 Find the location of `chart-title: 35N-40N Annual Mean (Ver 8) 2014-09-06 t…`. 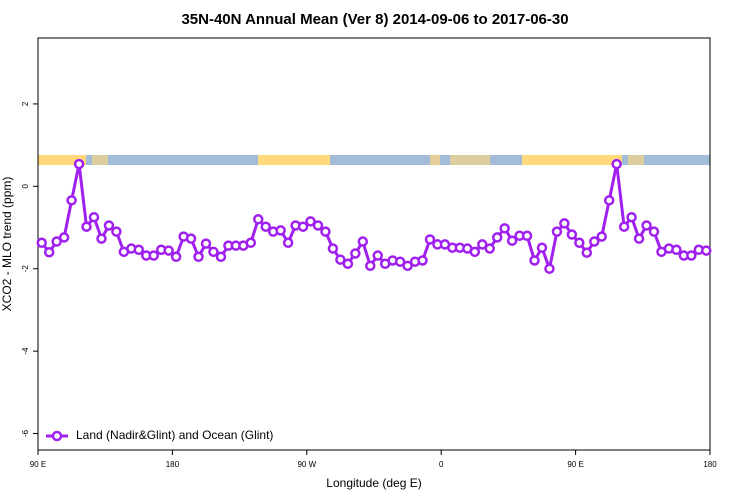

chart-title: 35N-40N Annual Mean (Ver 8) 2014-09-06 t… is located at coordinates (374, 19).